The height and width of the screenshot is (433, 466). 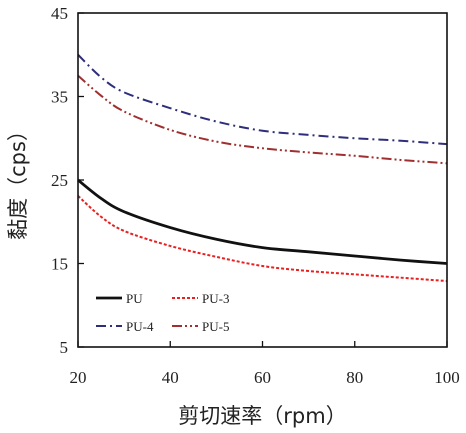 I want to click on x-tick-label: 60, so click(x=262, y=377).